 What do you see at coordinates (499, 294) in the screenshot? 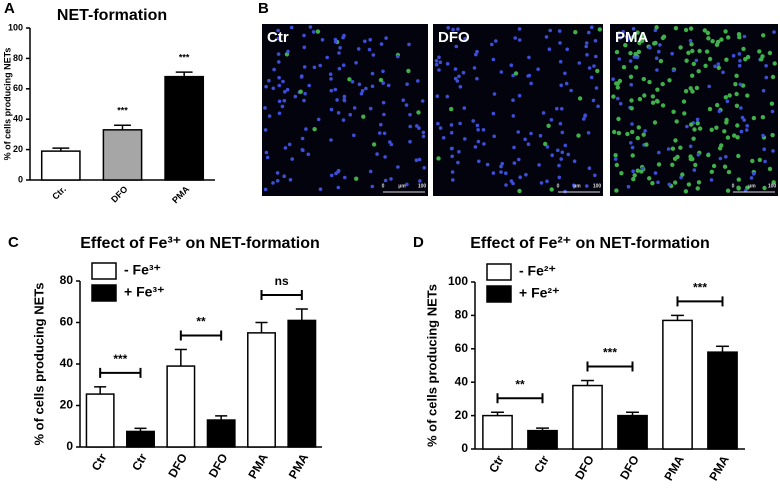
I see `legend-swatch` at bounding box center [499, 294].